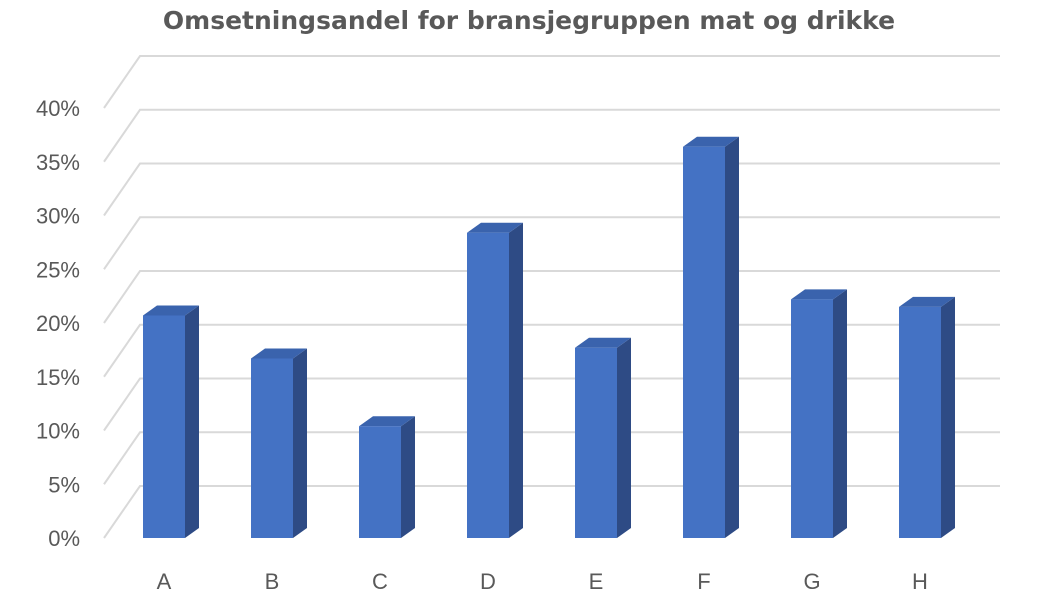  I want to click on x-axis: A B C D E F G H, so click(542, 581).